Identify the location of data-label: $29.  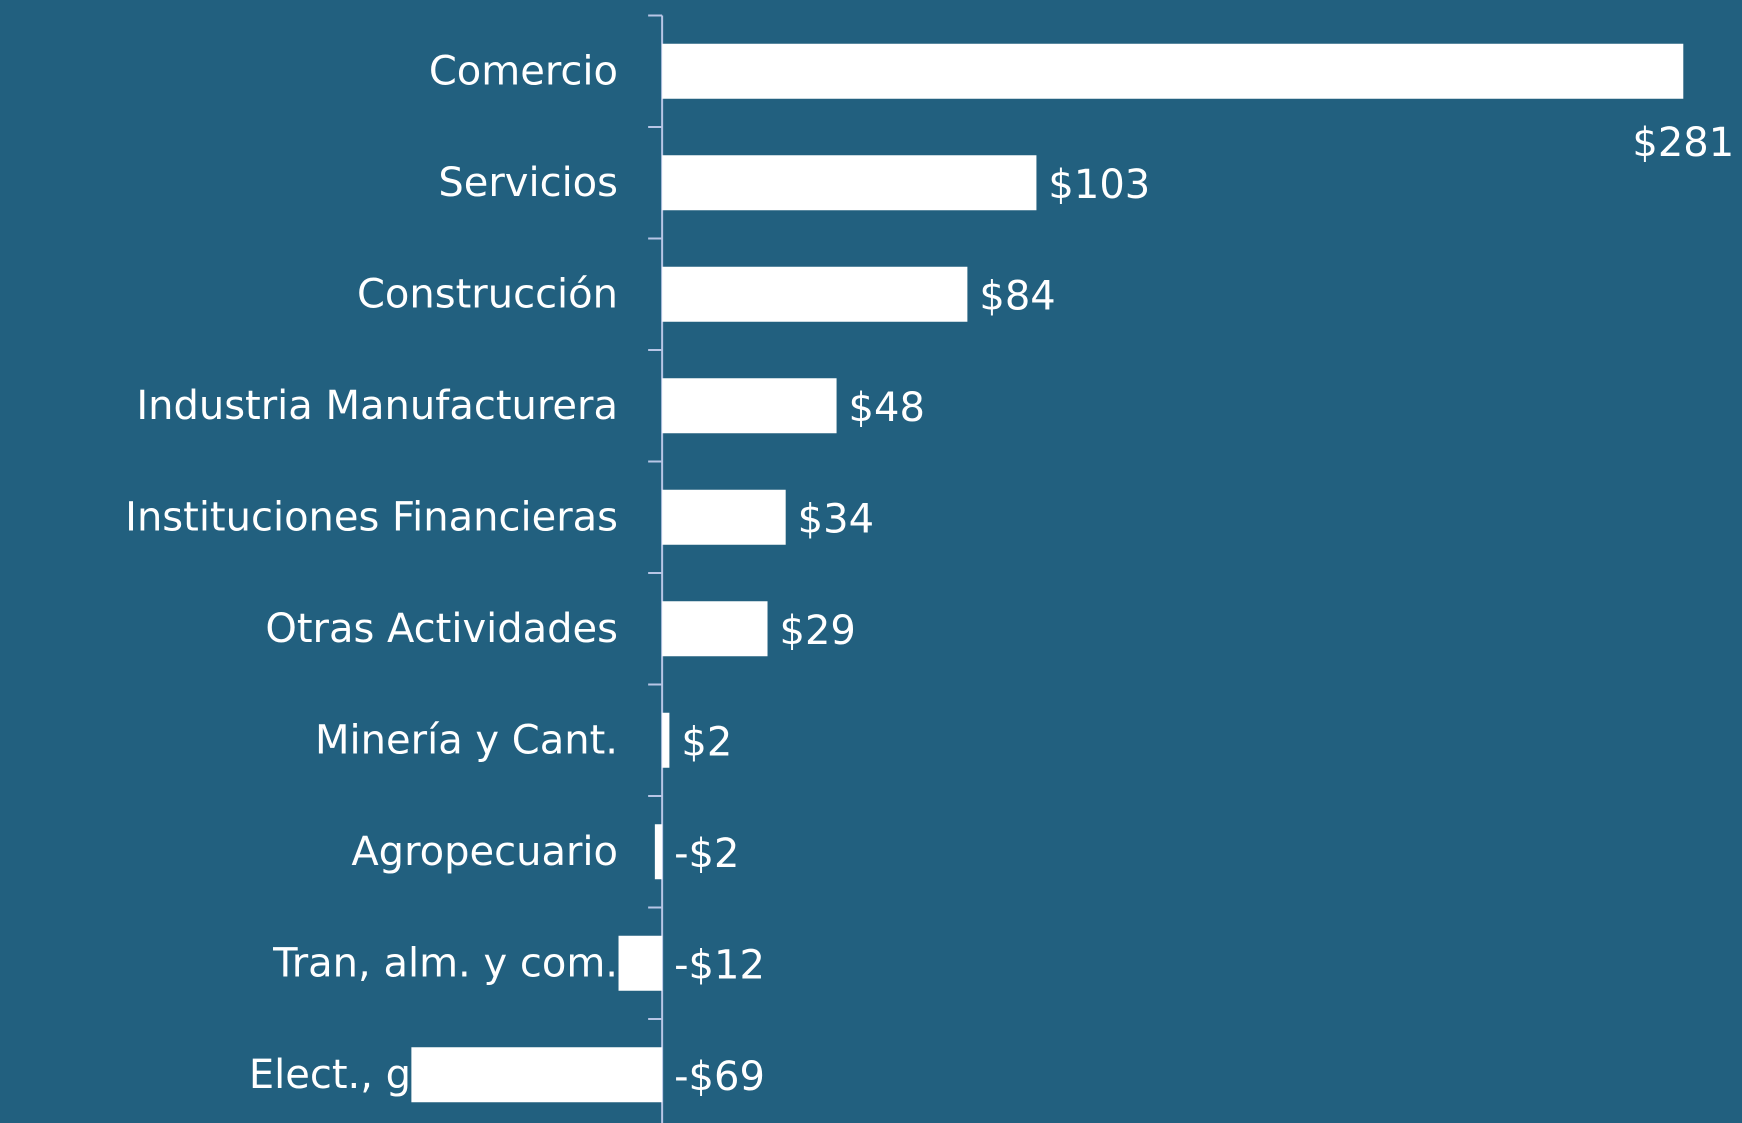
(818, 631).